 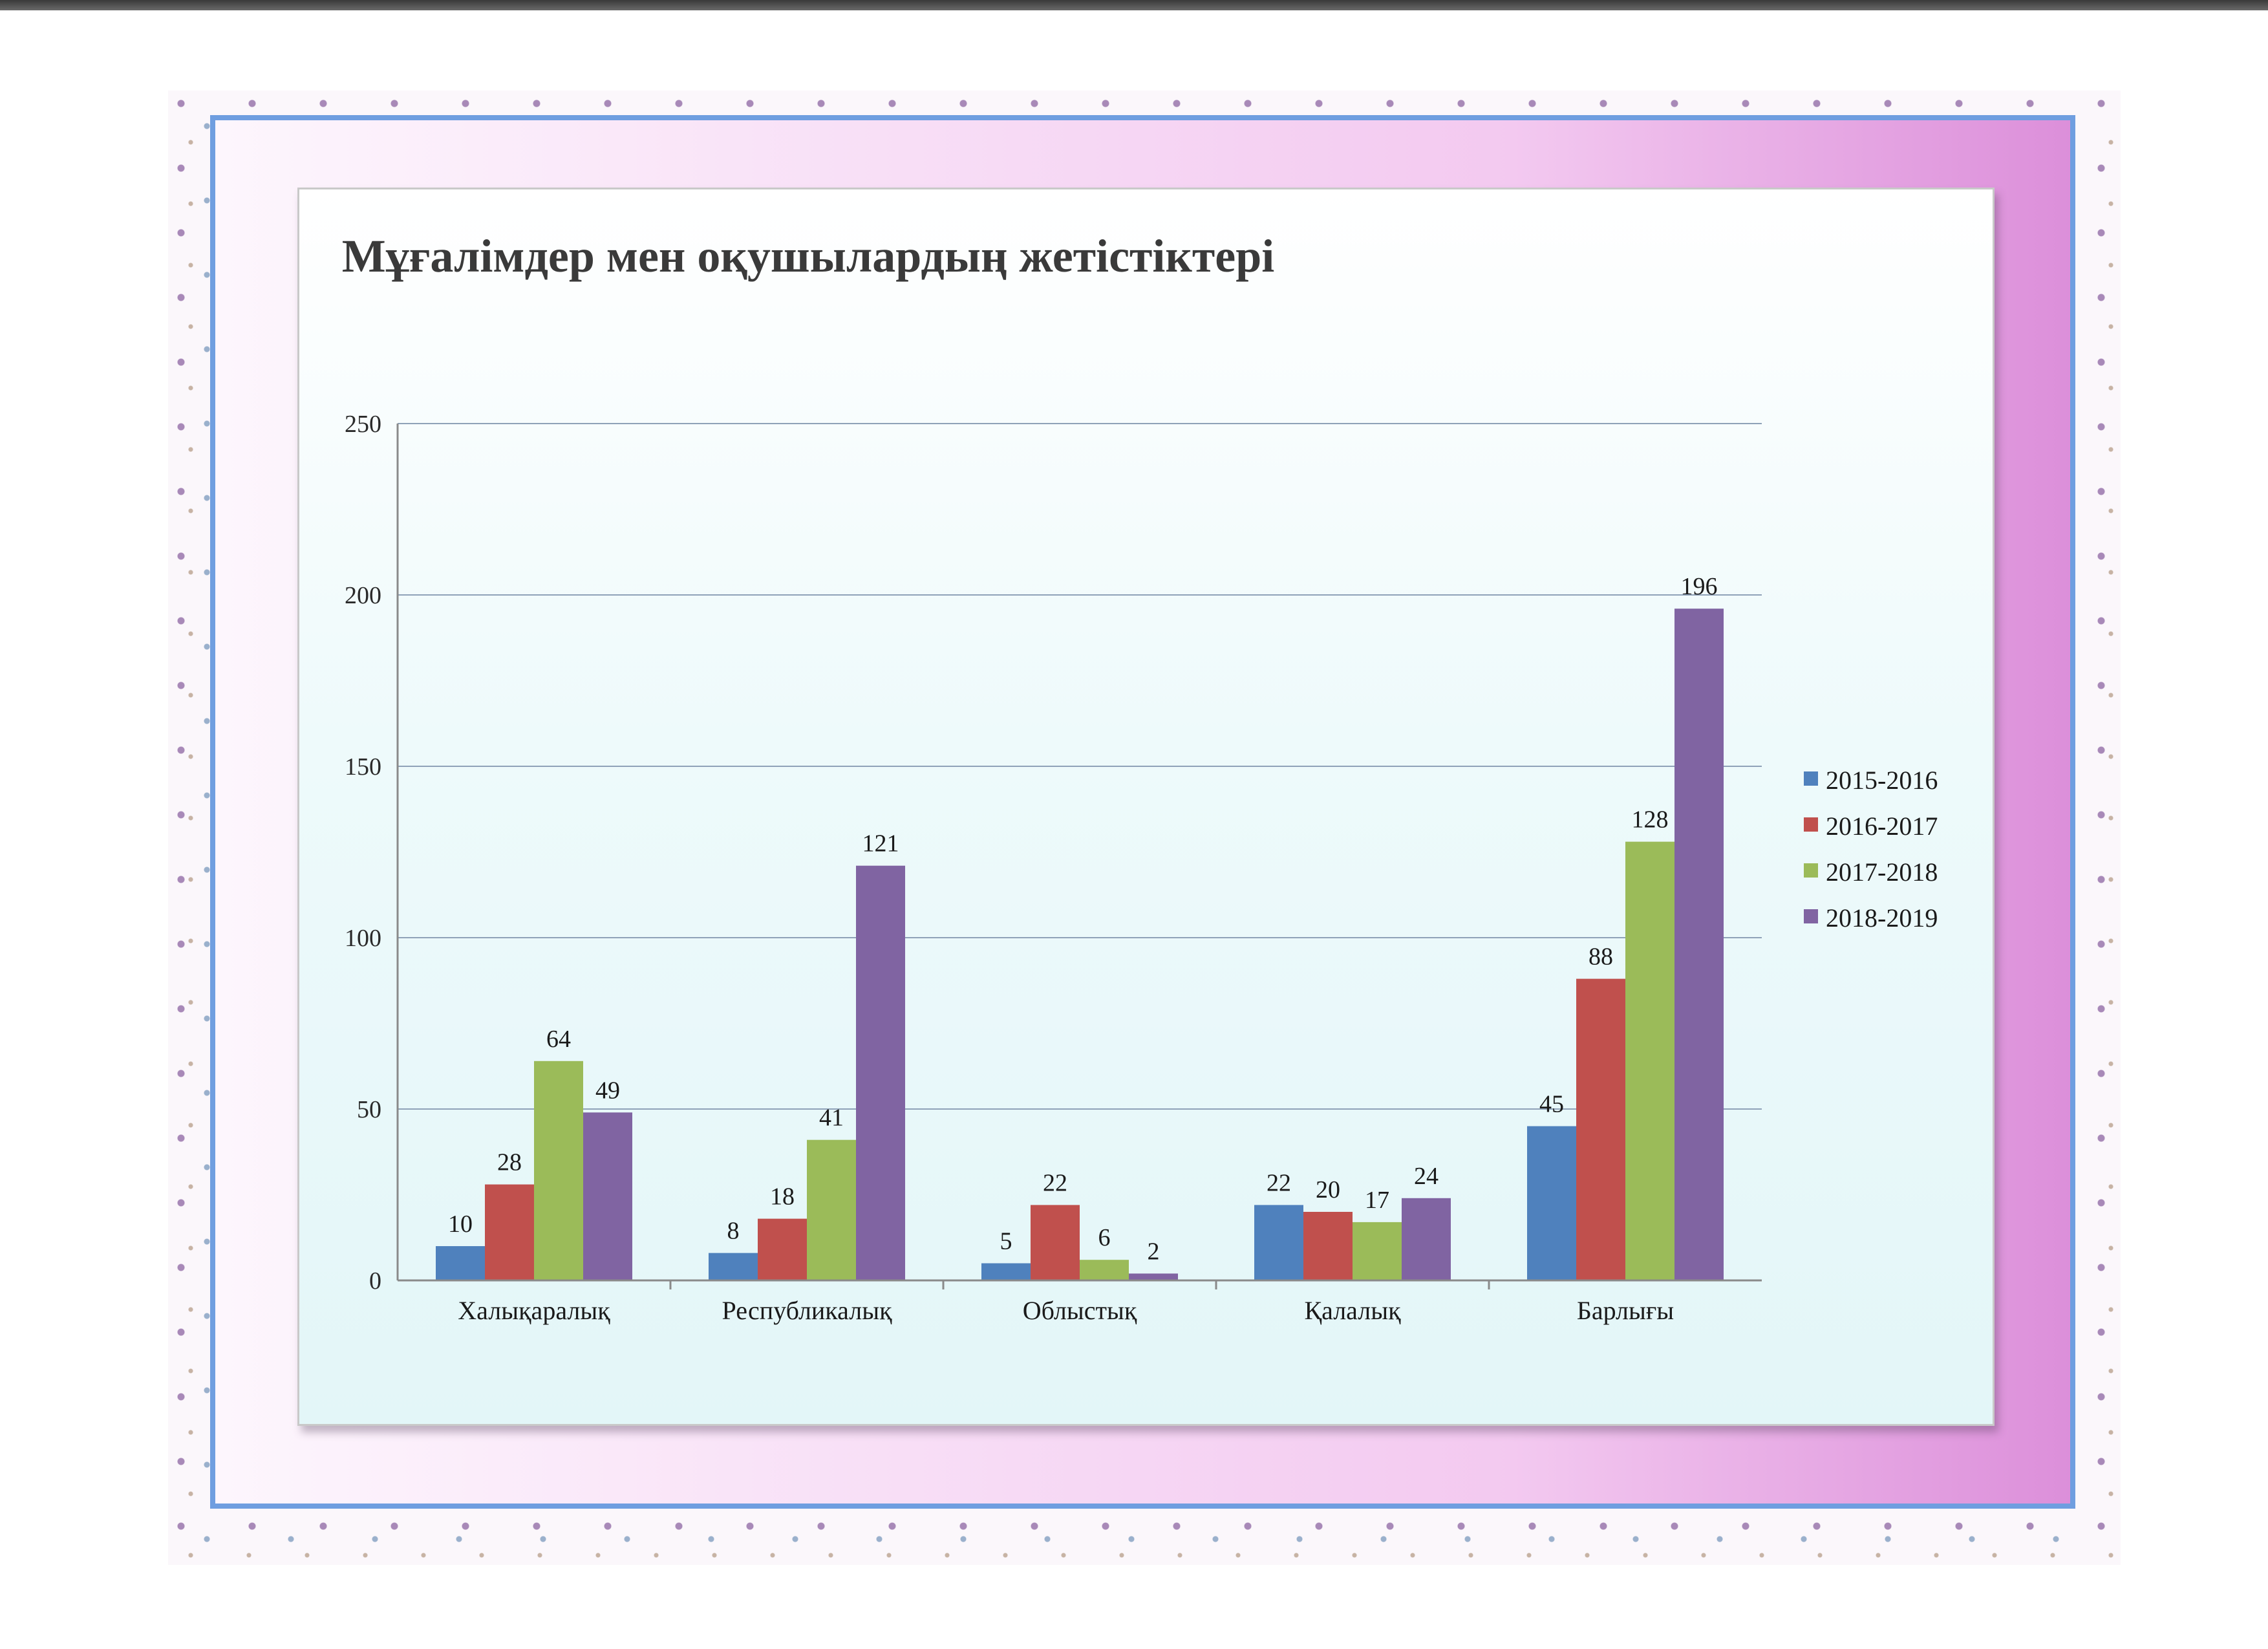 What do you see at coordinates (1006, 1241) in the screenshot?
I see `data-label: 5` at bounding box center [1006, 1241].